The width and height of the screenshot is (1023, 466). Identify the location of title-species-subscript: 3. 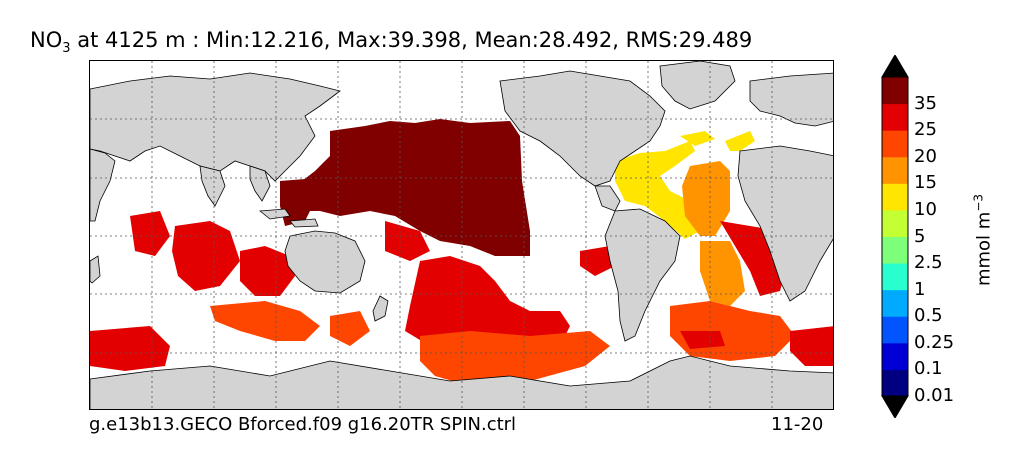
(66, 49).